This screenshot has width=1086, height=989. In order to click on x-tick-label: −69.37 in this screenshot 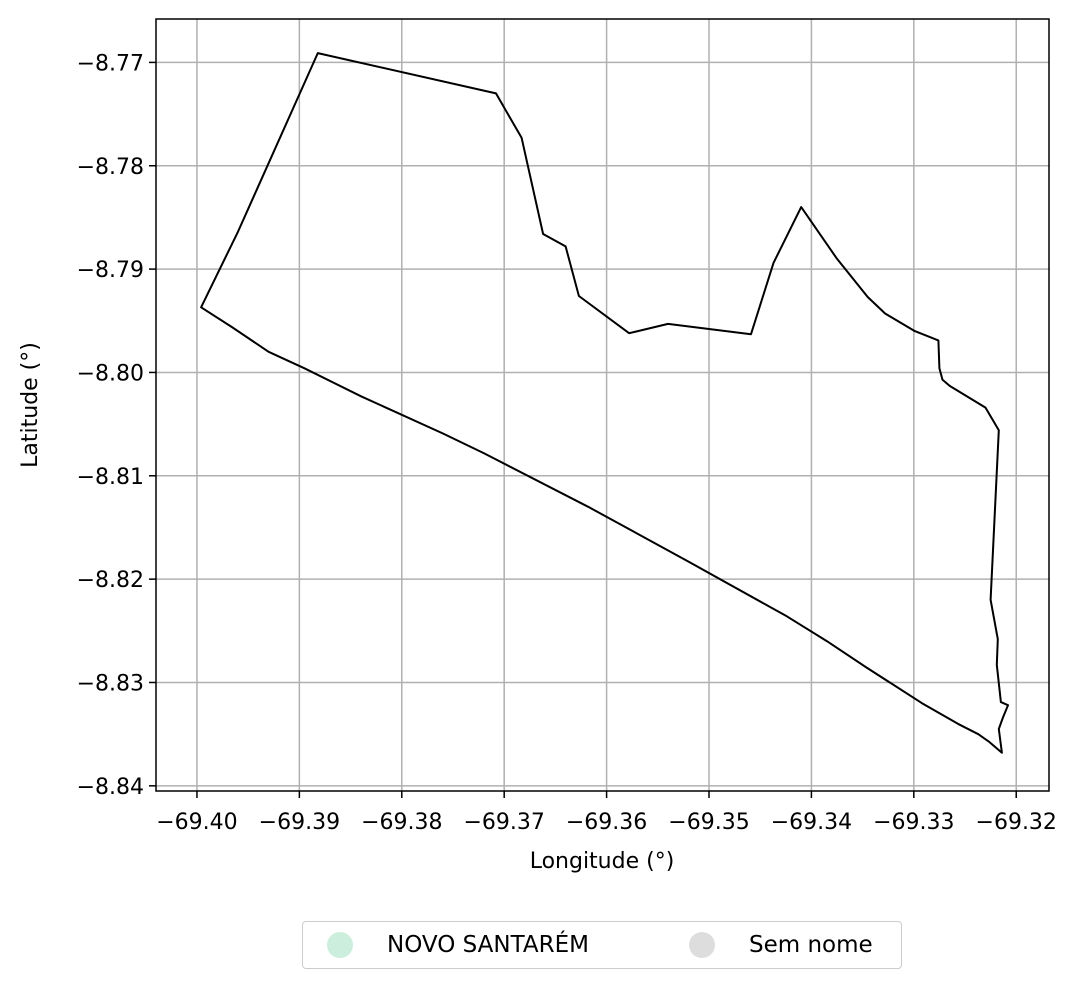, I will do `click(503, 822)`.